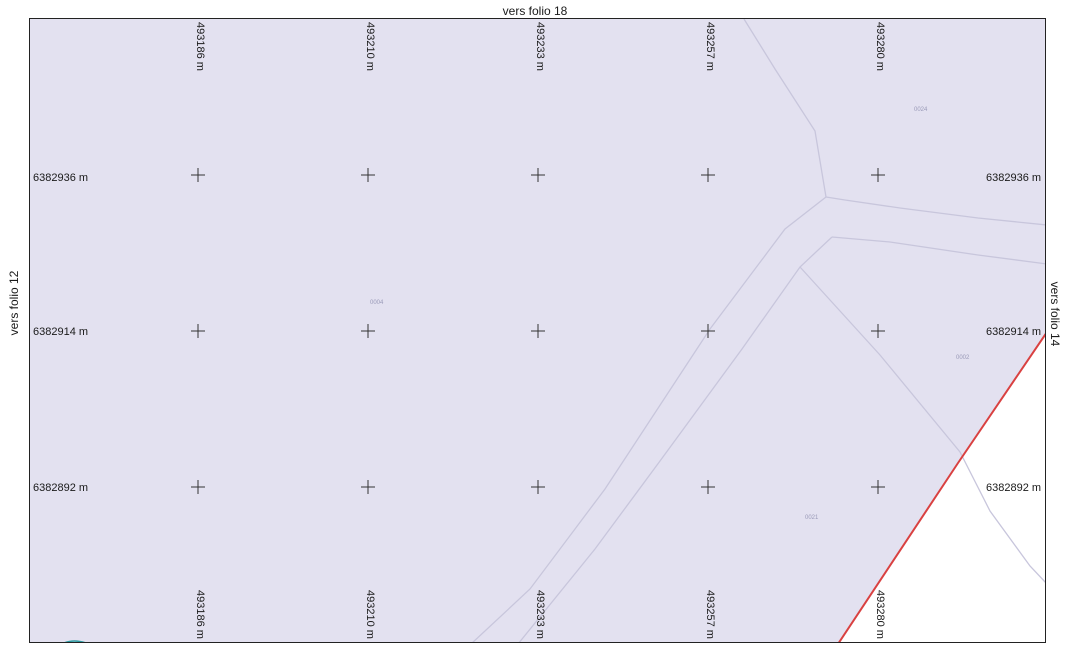  What do you see at coordinates (200, 614) in the screenshot?
I see `easting-bottom-1: 493186 m` at bounding box center [200, 614].